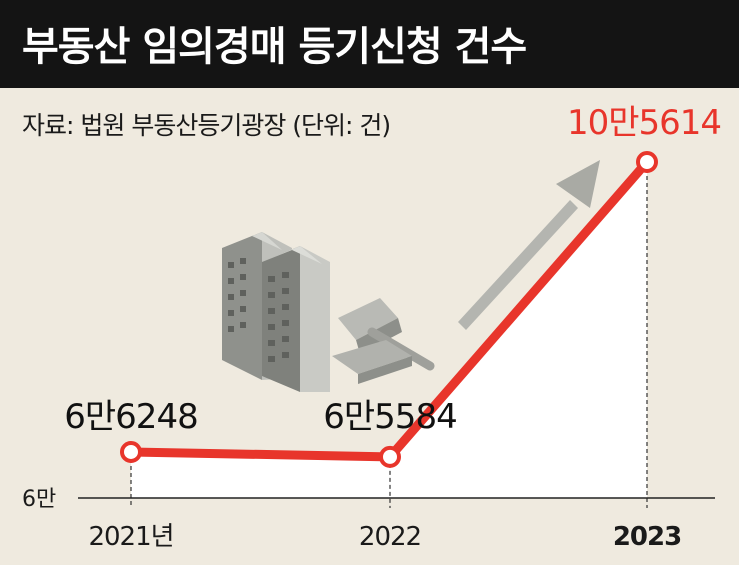 The image size is (739, 565). I want to click on x-tick-label-1: 2022, so click(390, 537).